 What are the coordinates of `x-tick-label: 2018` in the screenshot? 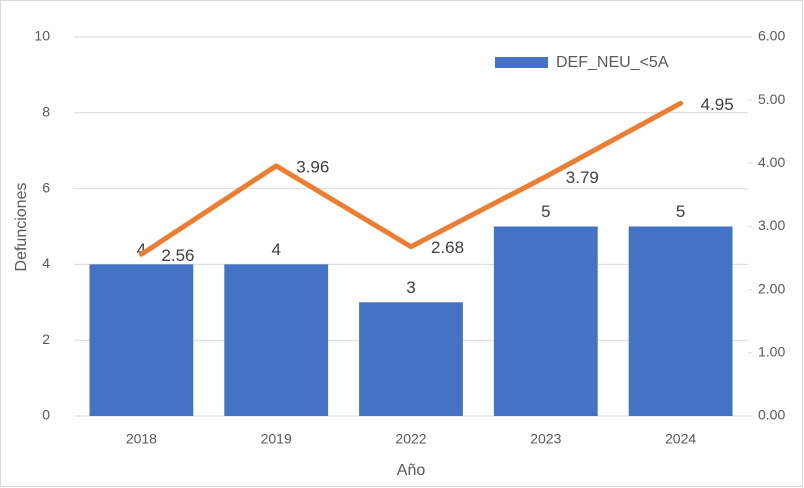 It's located at (141, 439).